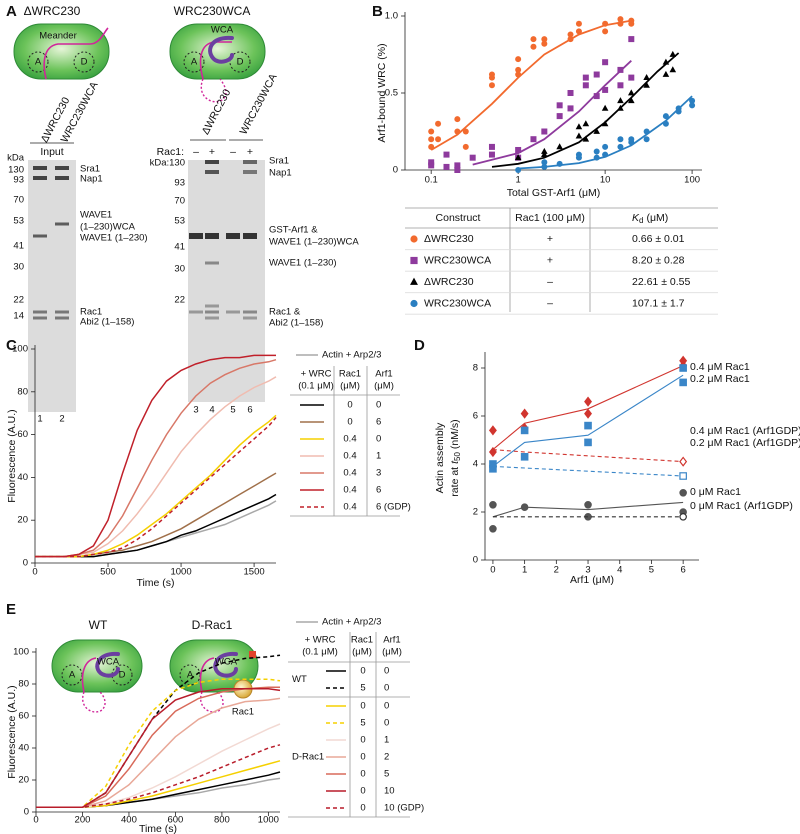 This screenshot has width=800, height=834. Describe the element at coordinates (378, 422) in the screenshot. I see `legend-cell: 6` at that location.